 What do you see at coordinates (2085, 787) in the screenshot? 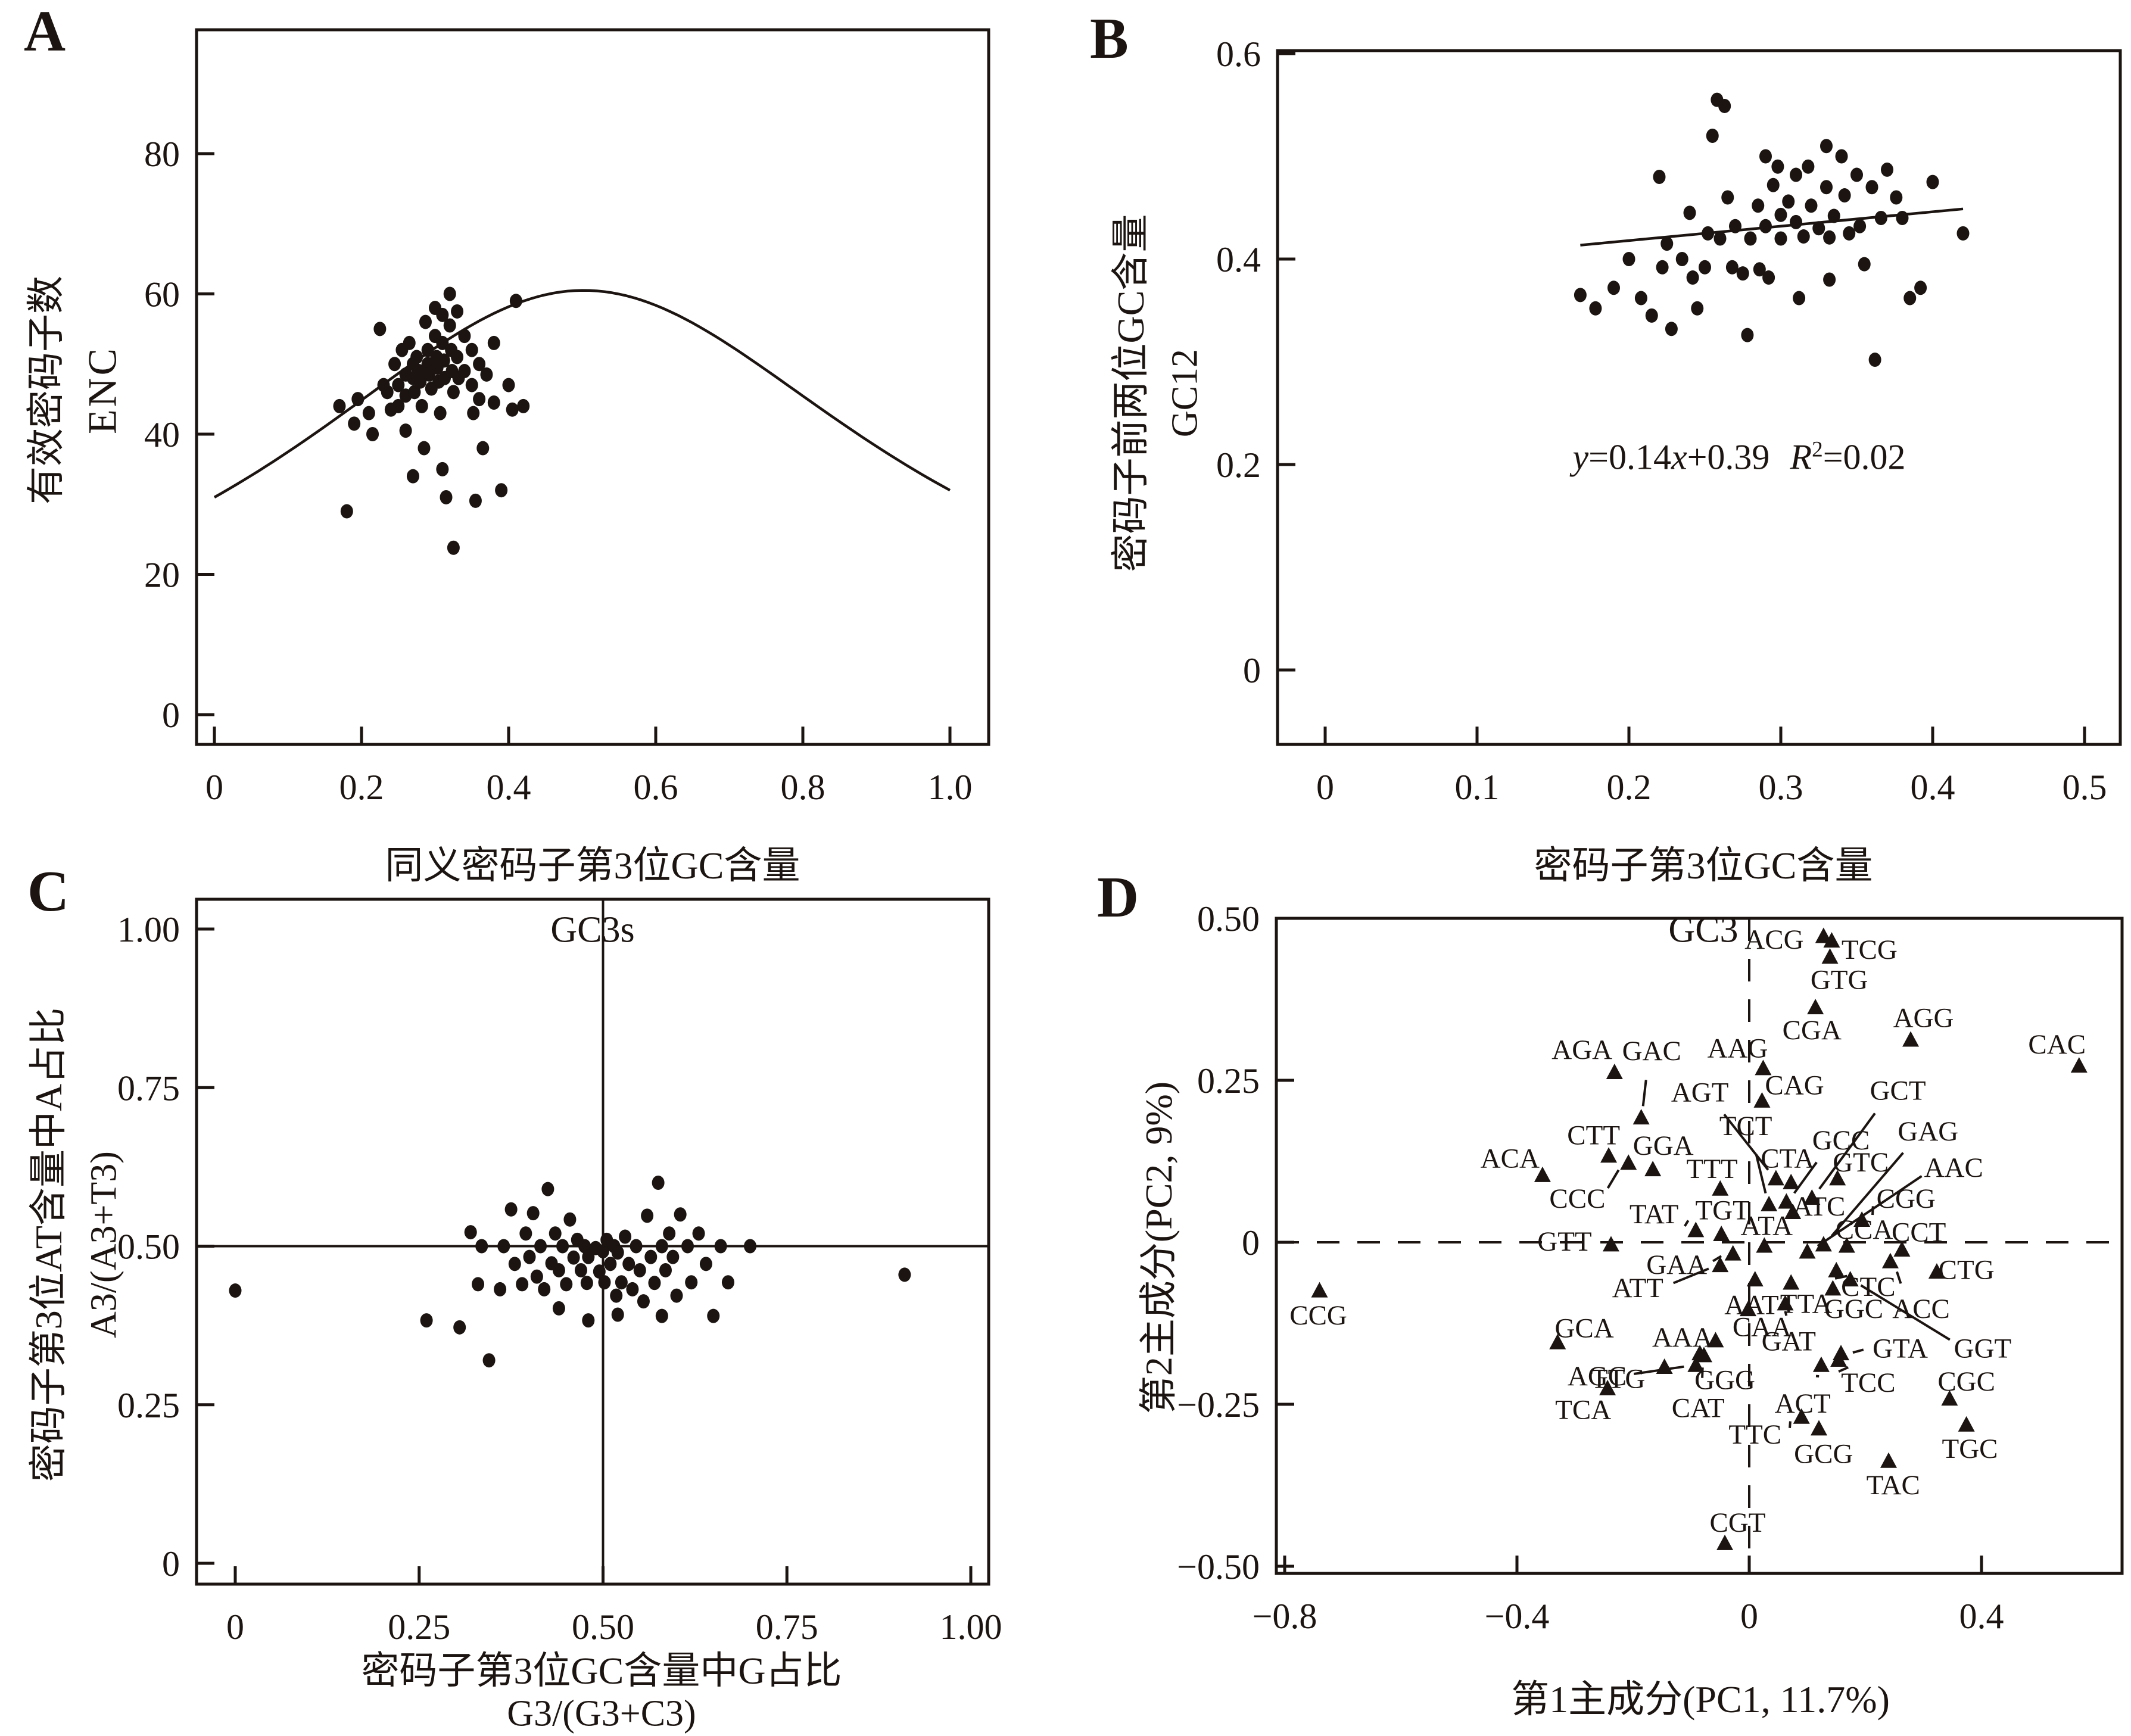
I see `x-tick-label-B: 0.5` at bounding box center [2085, 787].